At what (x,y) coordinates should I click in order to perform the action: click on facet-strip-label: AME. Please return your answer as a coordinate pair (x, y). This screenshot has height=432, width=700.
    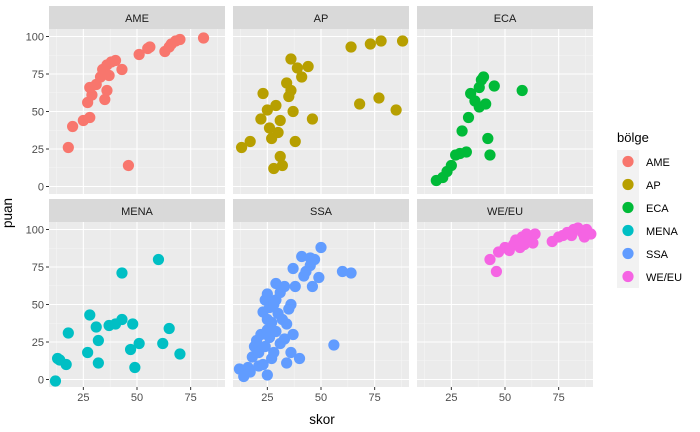
    Looking at the image, I should click on (137, 19).